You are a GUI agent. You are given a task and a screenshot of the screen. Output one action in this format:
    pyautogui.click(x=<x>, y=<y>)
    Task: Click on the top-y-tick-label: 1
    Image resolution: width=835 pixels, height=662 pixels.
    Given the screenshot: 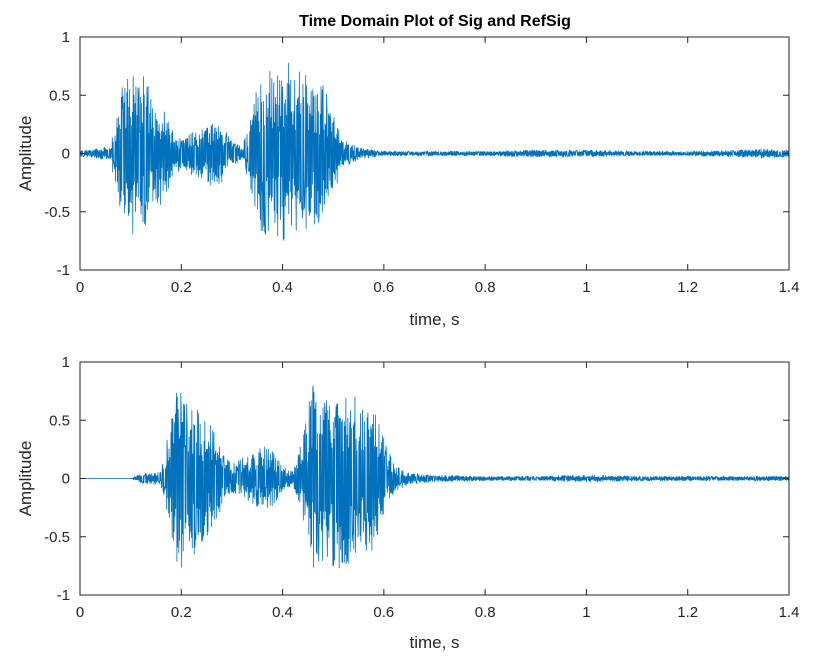 What is the action you would take?
    pyautogui.click(x=66, y=37)
    